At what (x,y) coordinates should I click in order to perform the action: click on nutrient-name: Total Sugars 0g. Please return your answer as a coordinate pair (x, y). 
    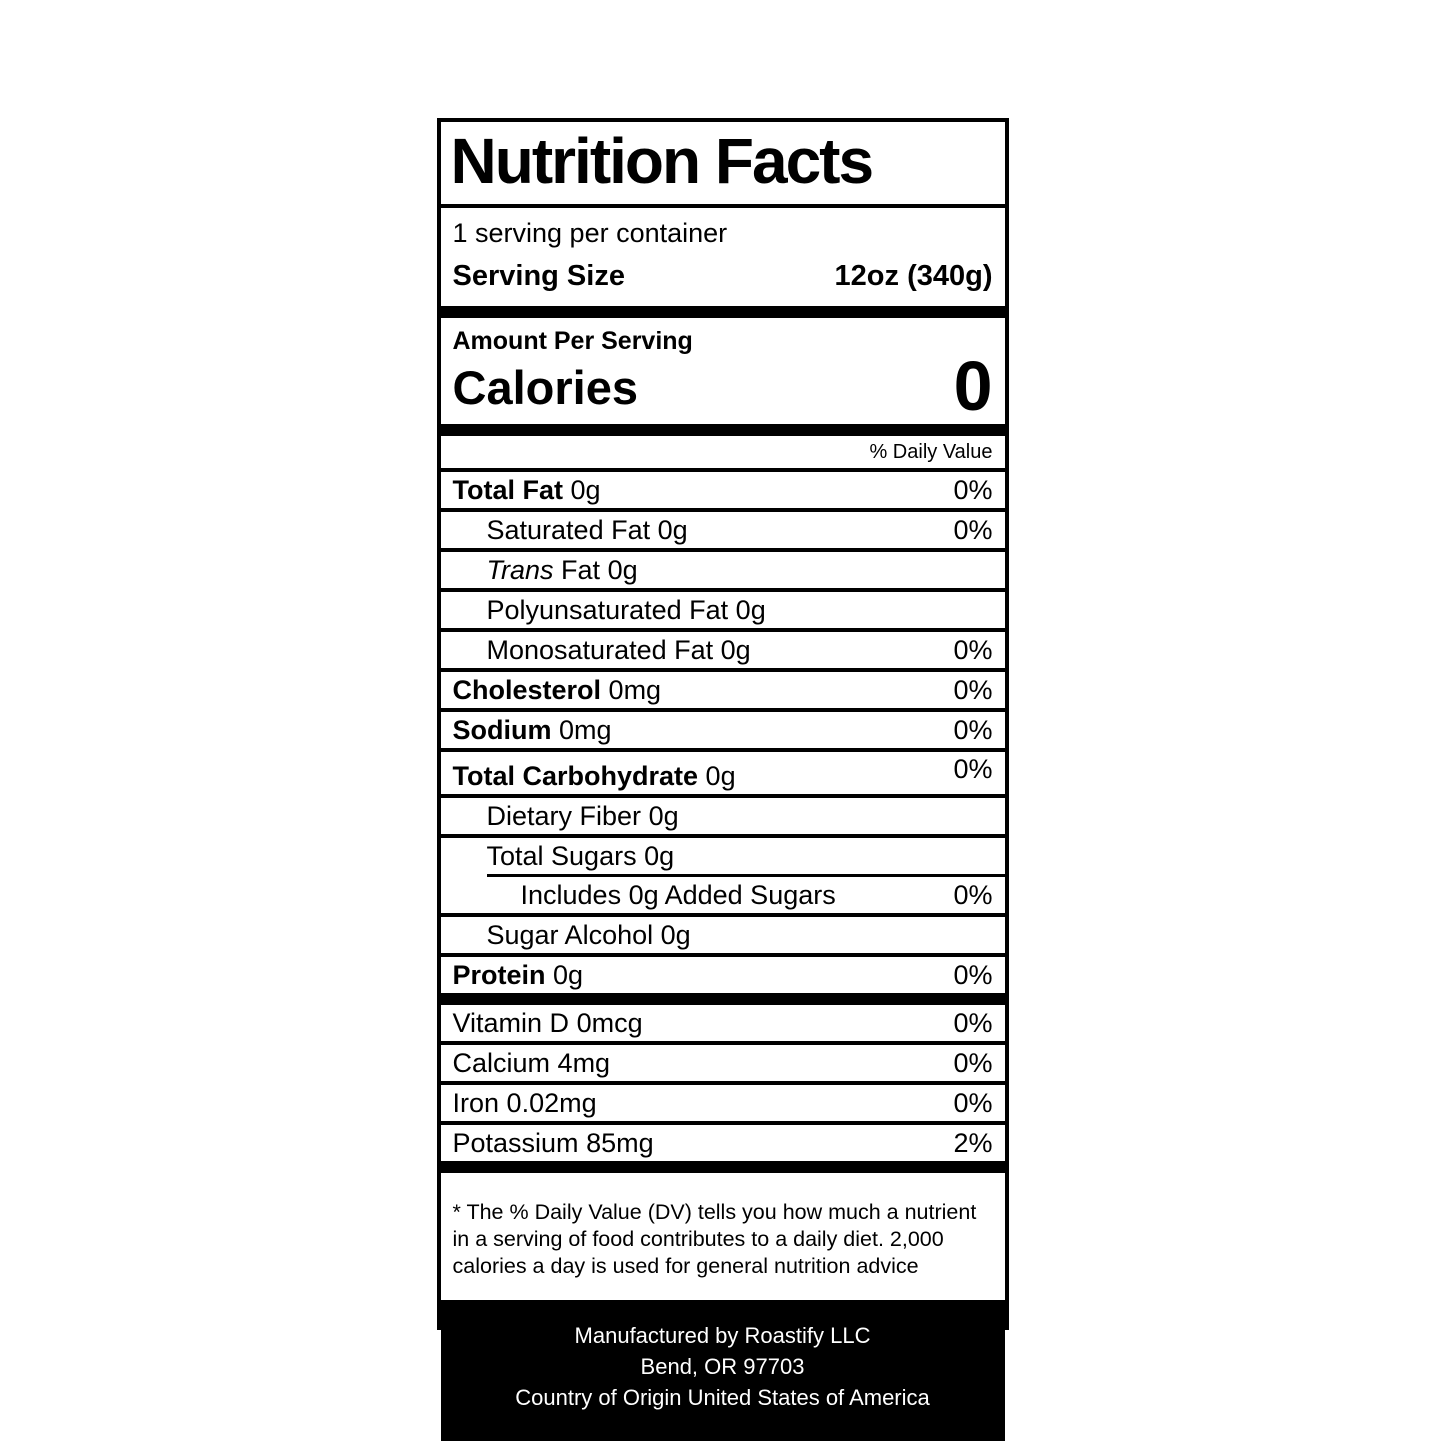
    Looking at the image, I should click on (580, 856).